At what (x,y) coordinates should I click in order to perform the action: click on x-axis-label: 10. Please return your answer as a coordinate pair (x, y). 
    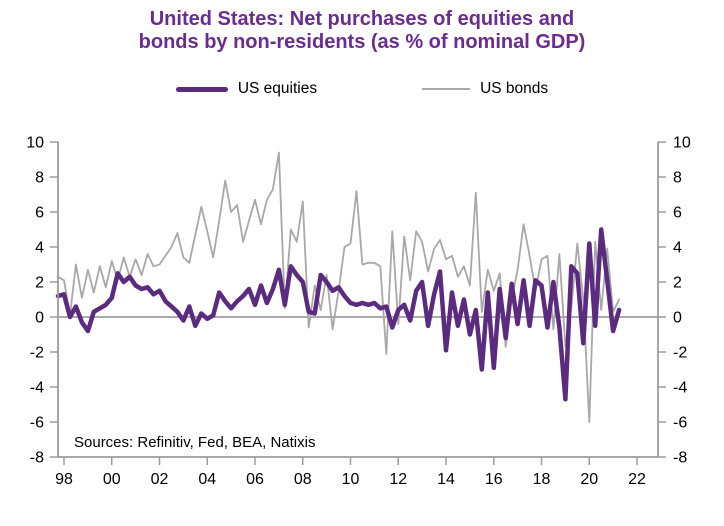
    Looking at the image, I should click on (351, 479).